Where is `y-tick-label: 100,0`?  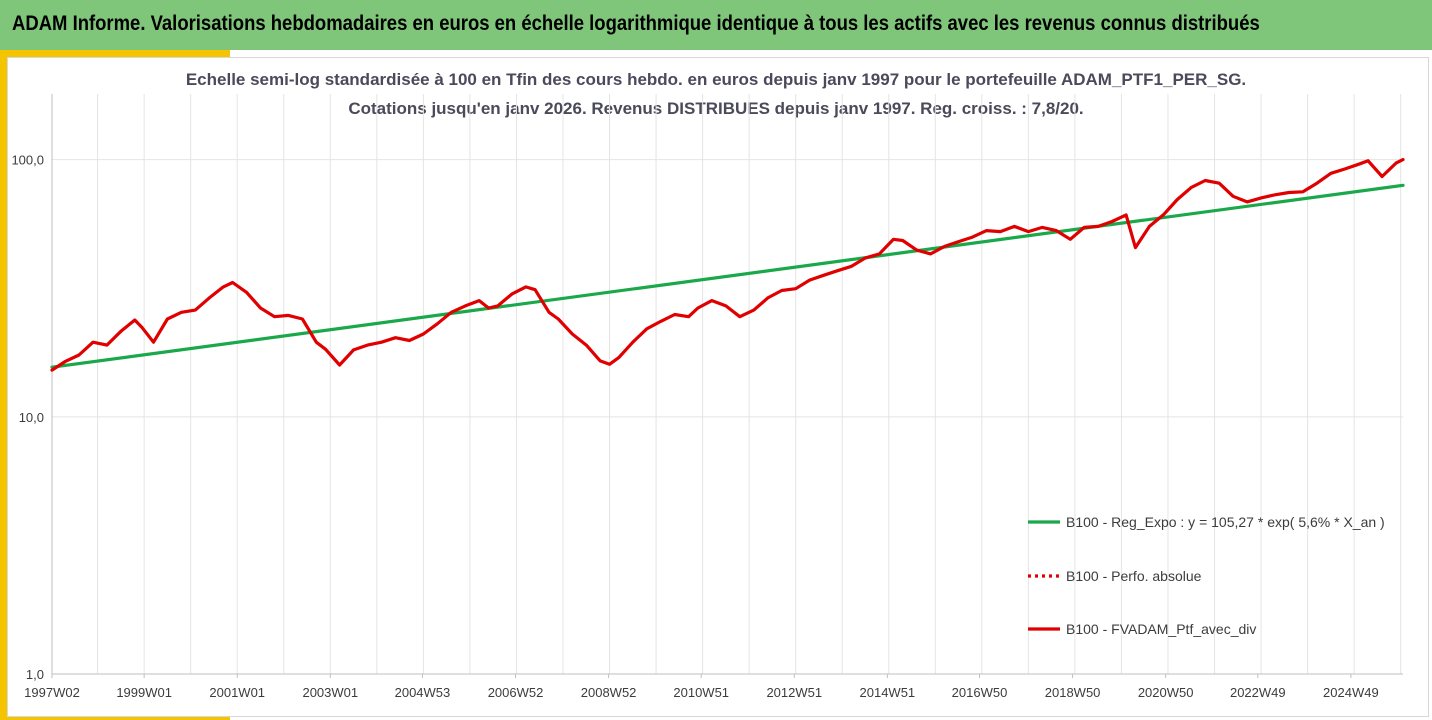 y-tick-label: 100,0 is located at coordinates (27, 160).